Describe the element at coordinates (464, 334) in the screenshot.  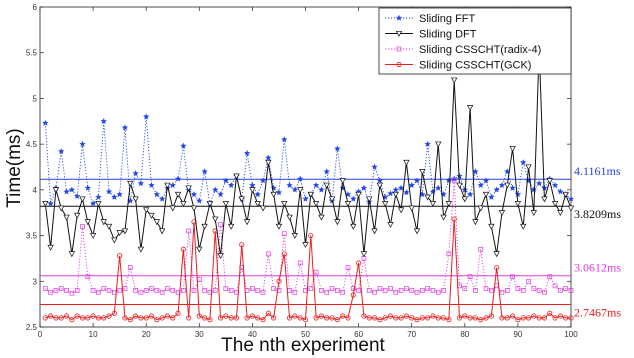
I see `x-tick-label: 80` at that location.